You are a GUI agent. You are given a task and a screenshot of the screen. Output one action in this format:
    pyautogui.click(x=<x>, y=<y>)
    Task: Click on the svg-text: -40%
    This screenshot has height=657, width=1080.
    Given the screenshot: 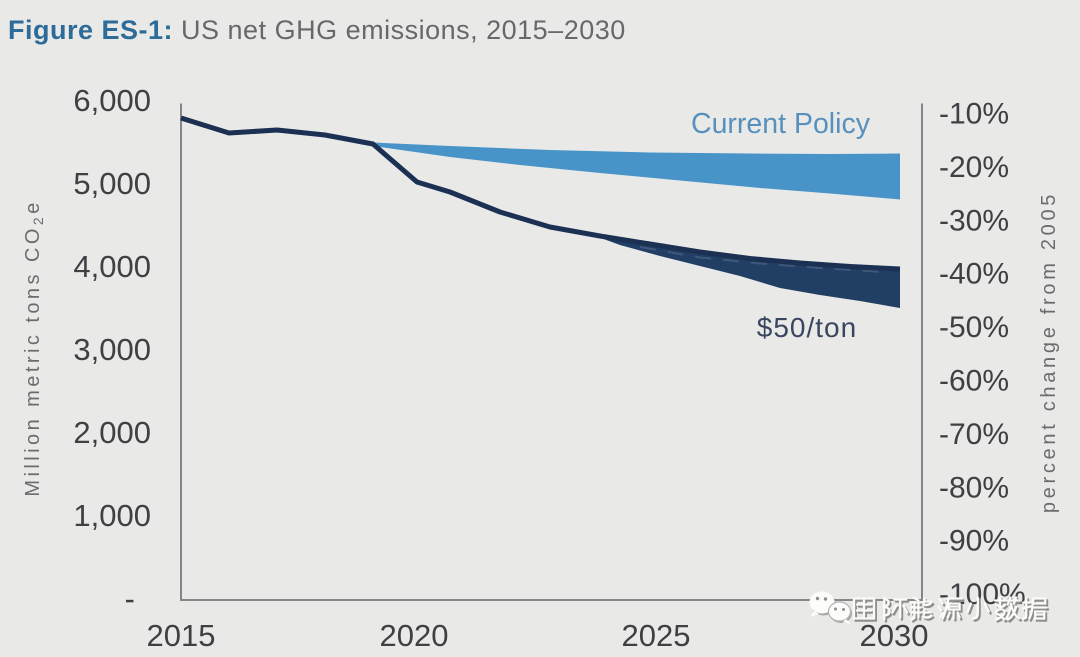 What is the action you would take?
    pyautogui.click(x=974, y=274)
    